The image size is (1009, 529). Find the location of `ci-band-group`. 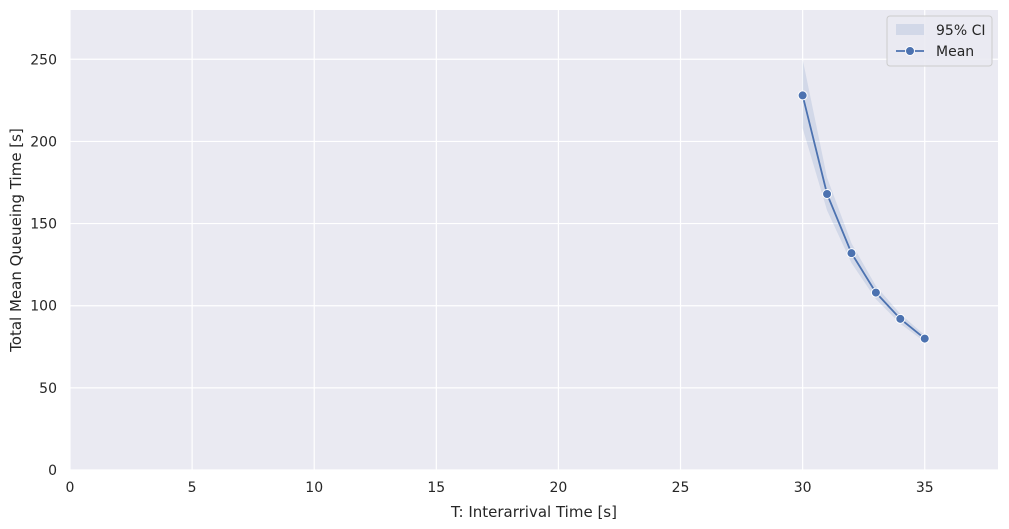

ci-band-group is located at coordinates (863, 200).